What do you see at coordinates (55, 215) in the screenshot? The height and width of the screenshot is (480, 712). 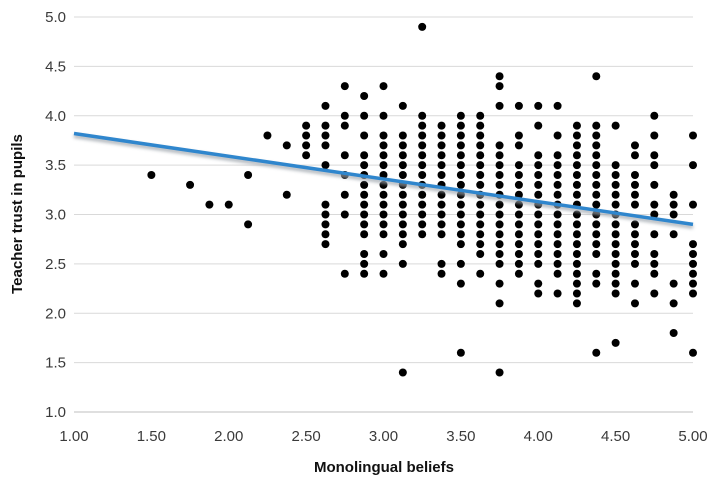 I see `y-tick-label: 3.0` at bounding box center [55, 215].